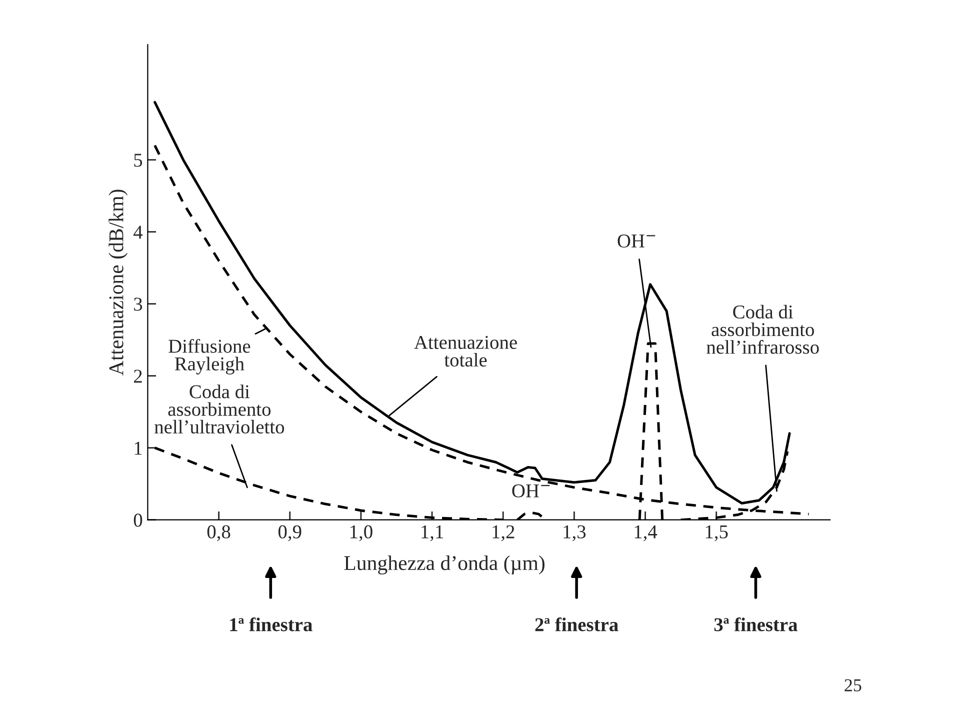  I want to click on x-tick-label: 1,0, so click(361, 533).